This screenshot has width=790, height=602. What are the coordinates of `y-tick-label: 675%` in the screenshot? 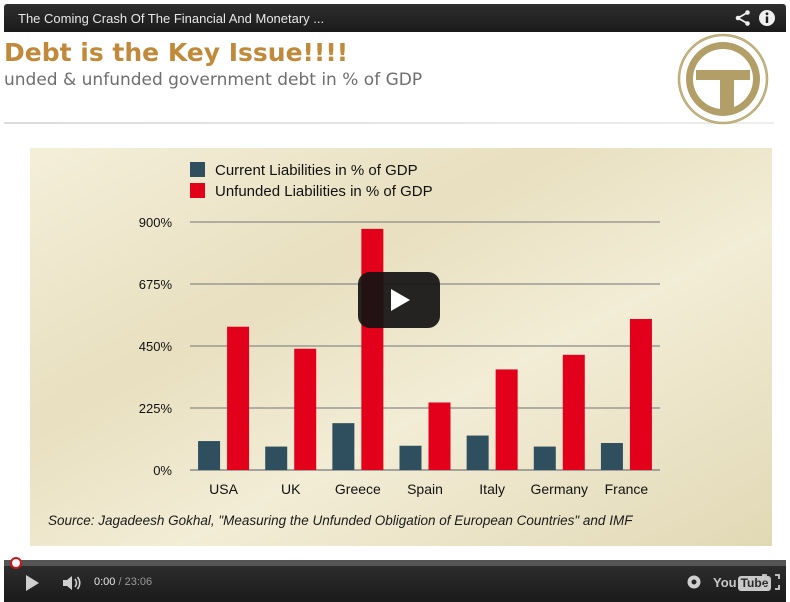 It's located at (156, 284).